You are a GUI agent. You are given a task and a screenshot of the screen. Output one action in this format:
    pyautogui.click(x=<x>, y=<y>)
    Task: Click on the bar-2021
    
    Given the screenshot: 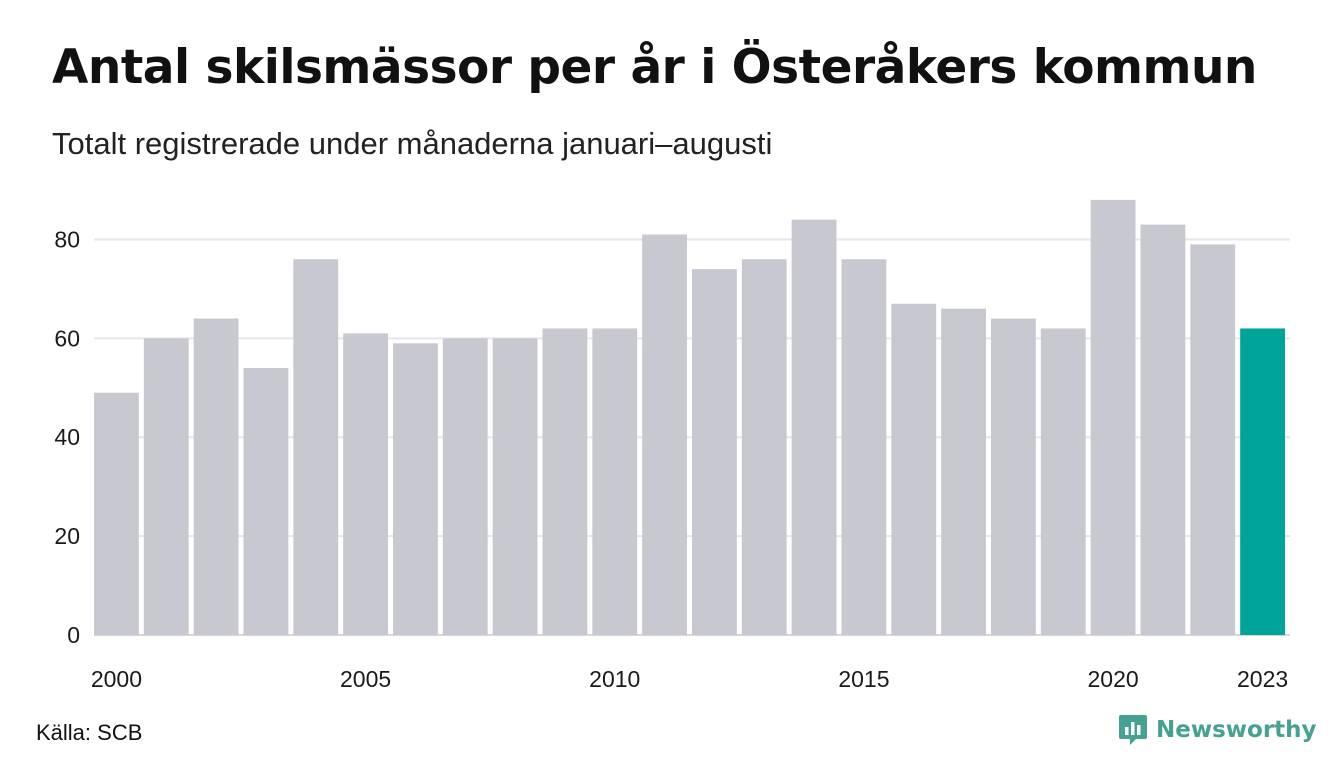 What is the action you would take?
    pyautogui.click(x=1163, y=430)
    